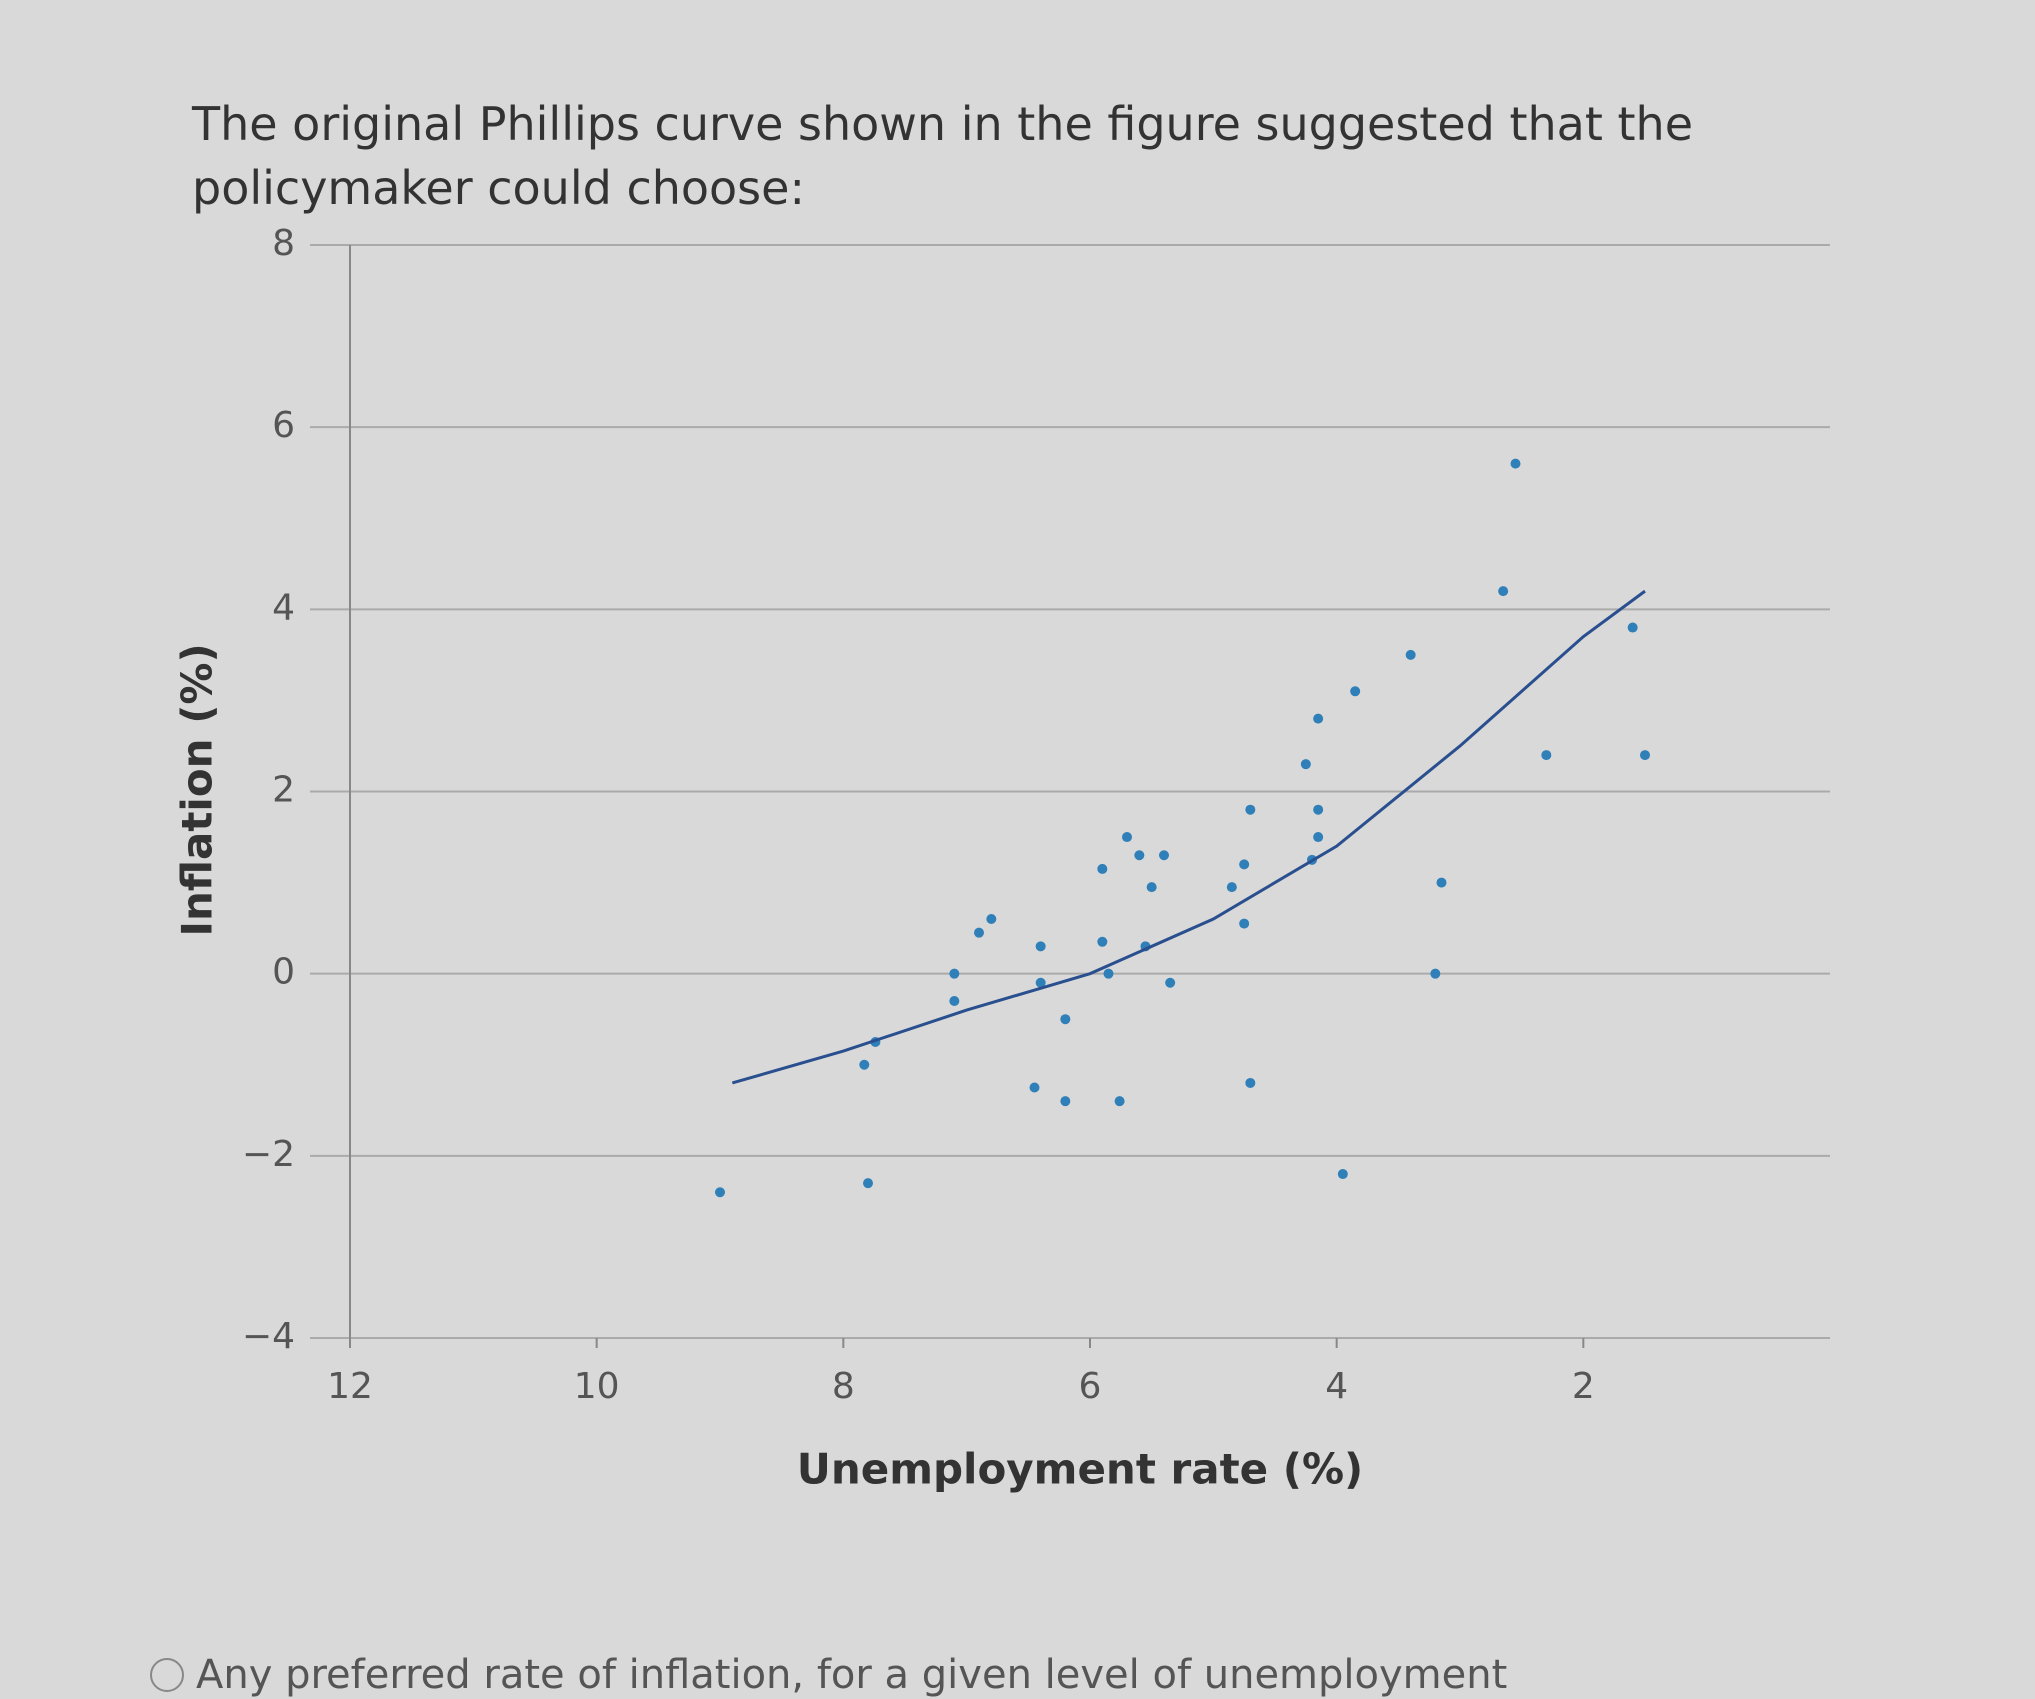 The height and width of the screenshot is (1699, 2035). What do you see at coordinates (268, 1154) in the screenshot?
I see `y-tick-label: −2` at bounding box center [268, 1154].